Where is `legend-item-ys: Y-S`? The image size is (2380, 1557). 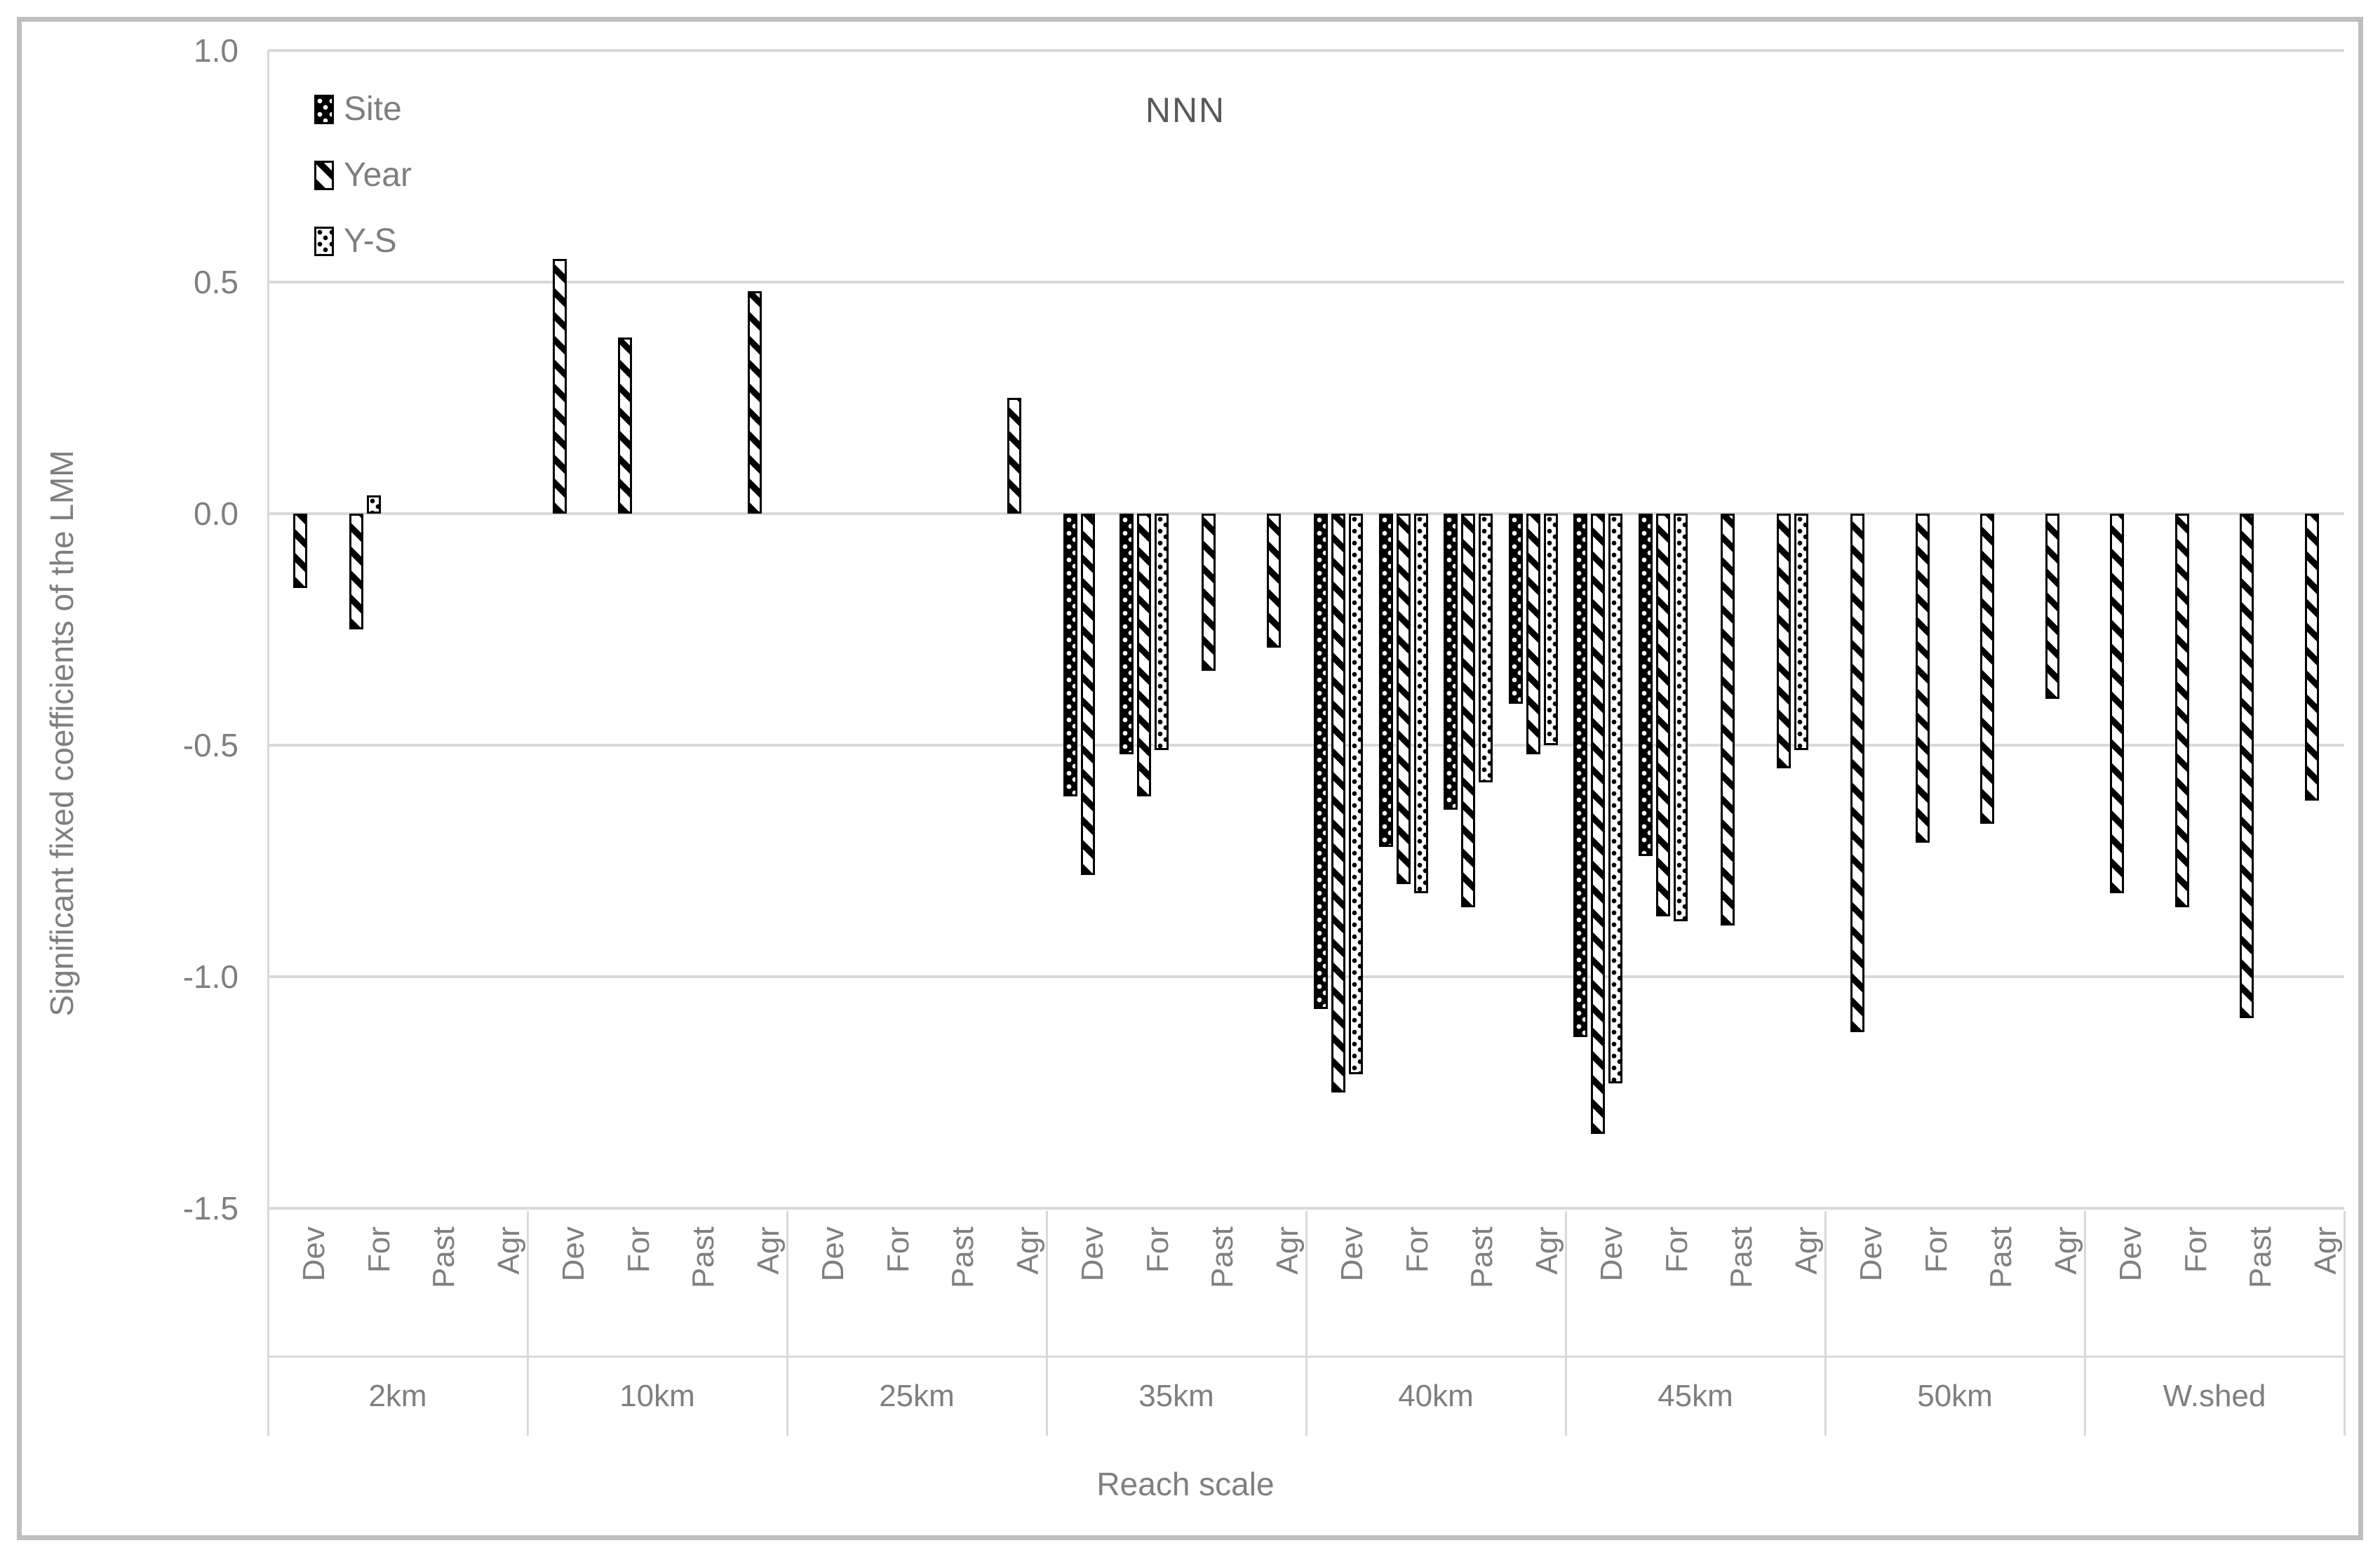
legend-item-ys: Y-S is located at coordinates (355, 241).